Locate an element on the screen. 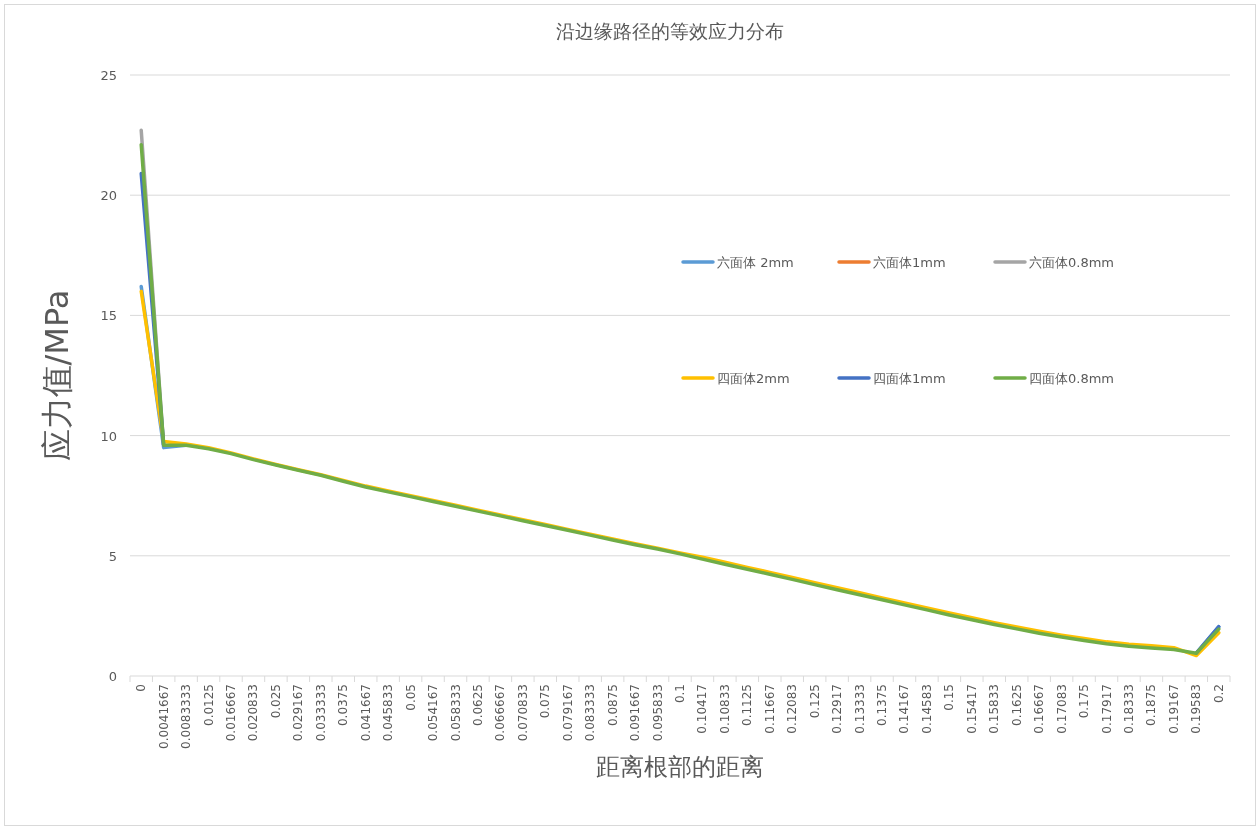 The image size is (1260, 830). x-tick-label: 0.15417 is located at coordinates (971, 709).